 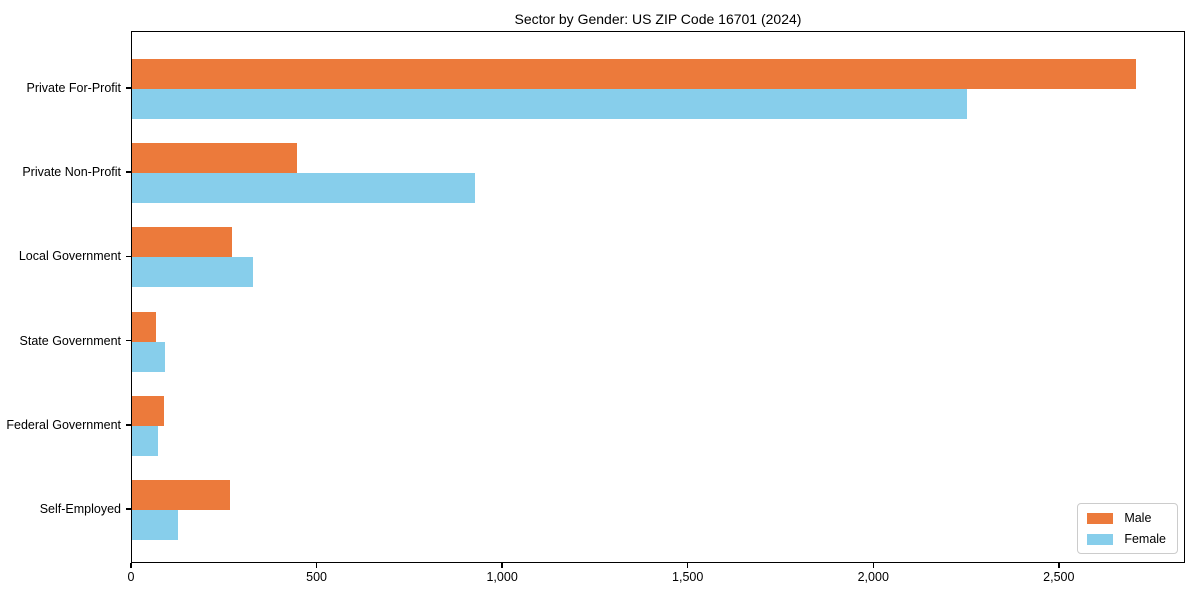 What do you see at coordinates (873, 577) in the screenshot?
I see `xtick-label-2000: 2,000` at bounding box center [873, 577].